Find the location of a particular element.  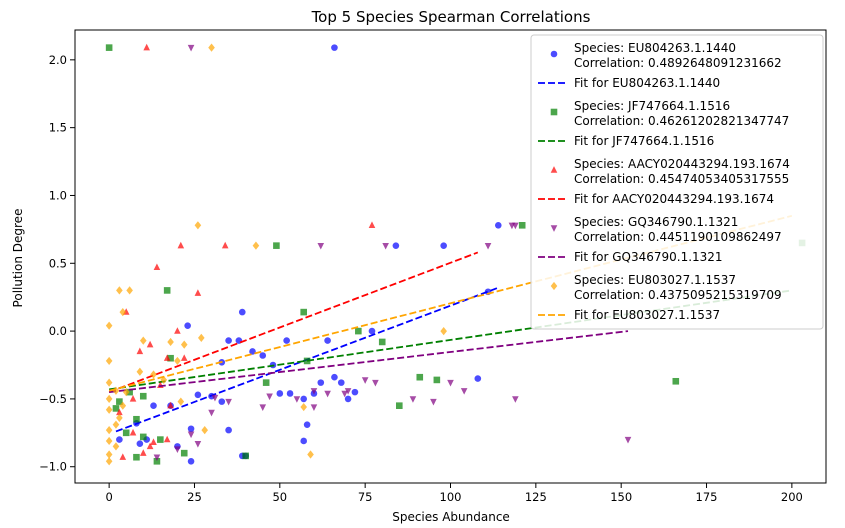

y-axis-label: Pollution Degree is located at coordinates (18, 258).